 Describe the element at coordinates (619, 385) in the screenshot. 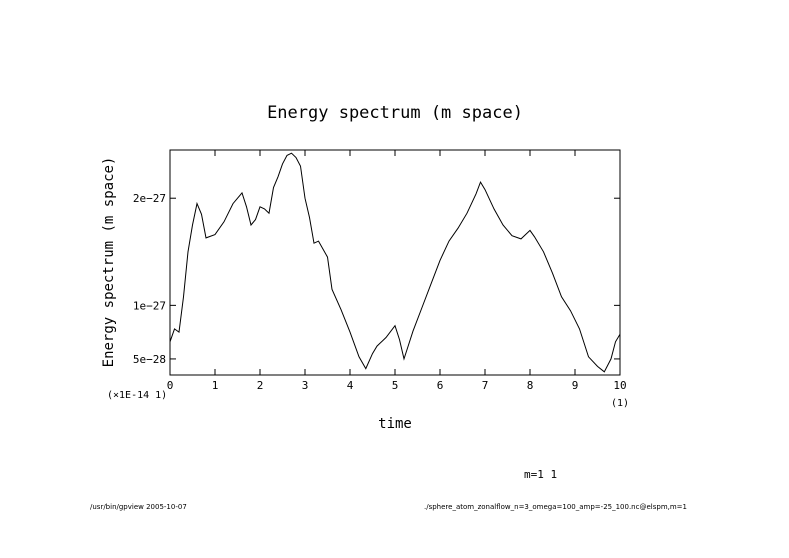

I see `x-tick-label: 10` at that location.